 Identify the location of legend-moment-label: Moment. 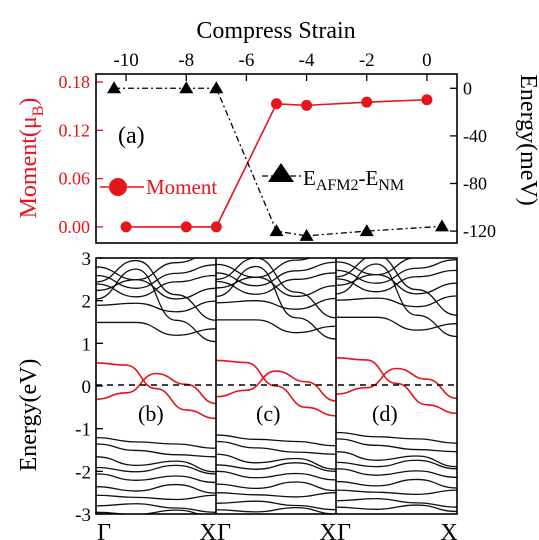
(181, 187).